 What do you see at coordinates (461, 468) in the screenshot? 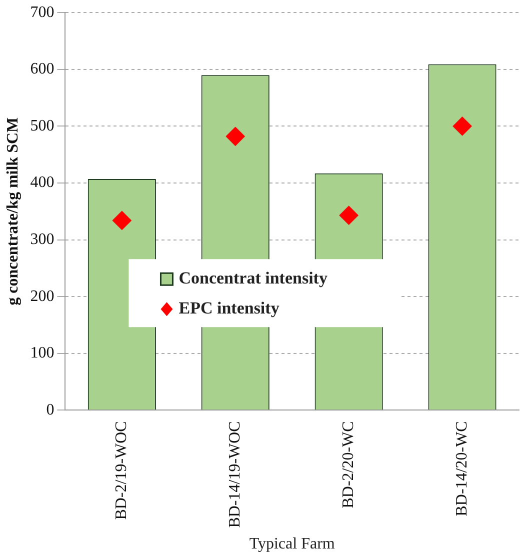
I see `x-tick-label: BD-14/20-WC` at bounding box center [461, 468].